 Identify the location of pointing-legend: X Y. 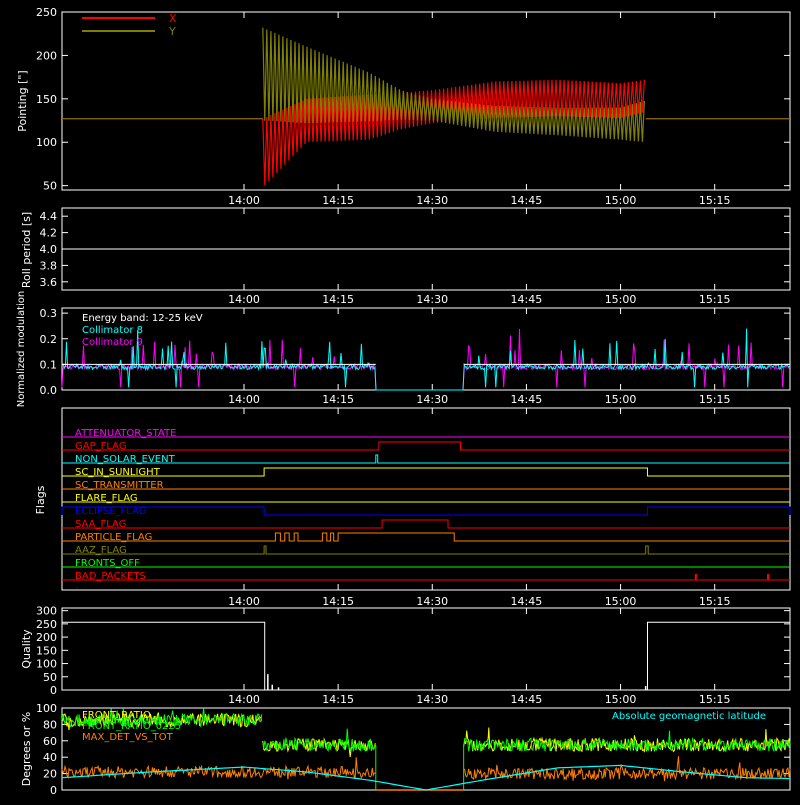
(129, 25).